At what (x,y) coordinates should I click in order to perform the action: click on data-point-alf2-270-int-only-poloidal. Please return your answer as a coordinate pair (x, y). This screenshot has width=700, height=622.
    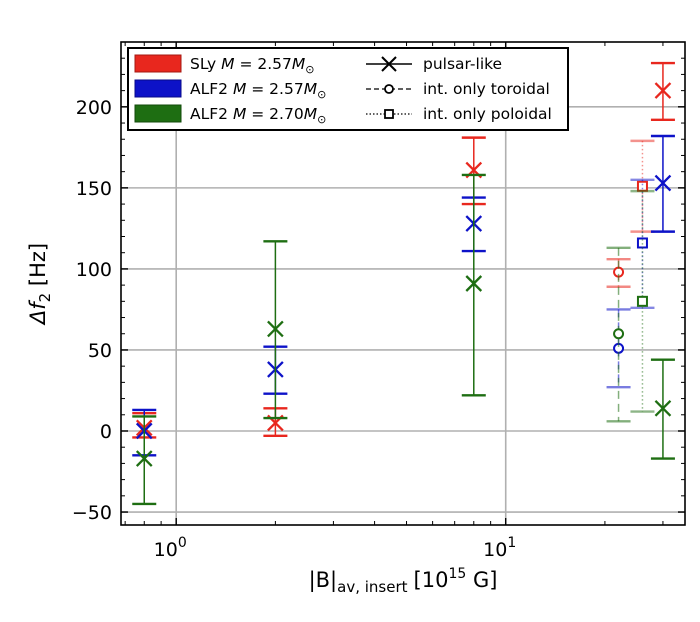
    Looking at the image, I should click on (642, 301).